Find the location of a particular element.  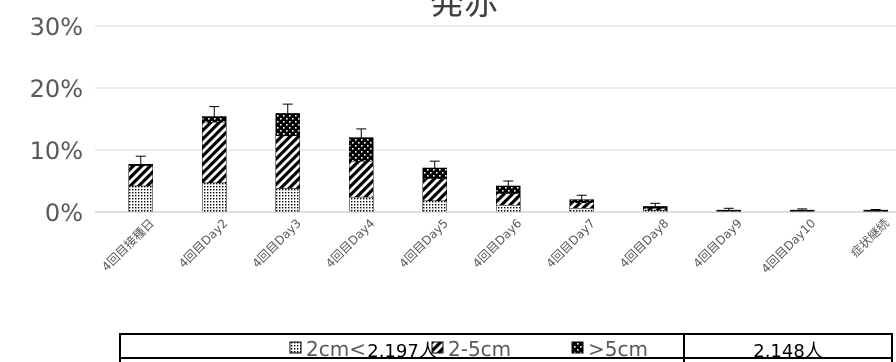

legend: 2cm< 2-5cm >5cm is located at coordinates (468, 349).